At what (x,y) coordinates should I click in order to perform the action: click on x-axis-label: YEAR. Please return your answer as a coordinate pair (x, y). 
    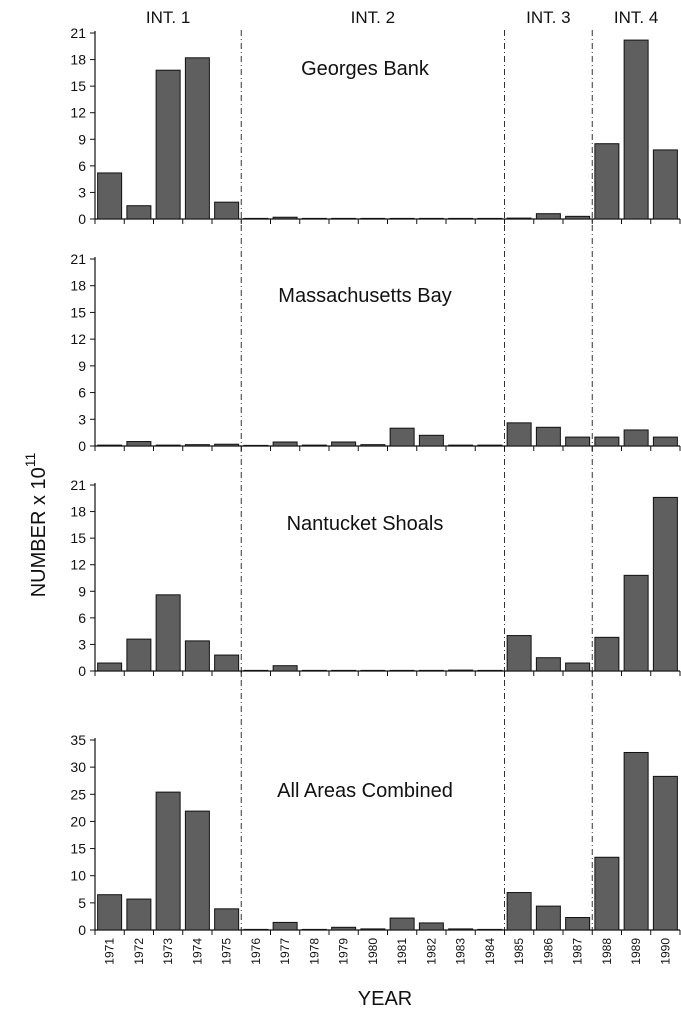
    Looking at the image, I should click on (385, 999).